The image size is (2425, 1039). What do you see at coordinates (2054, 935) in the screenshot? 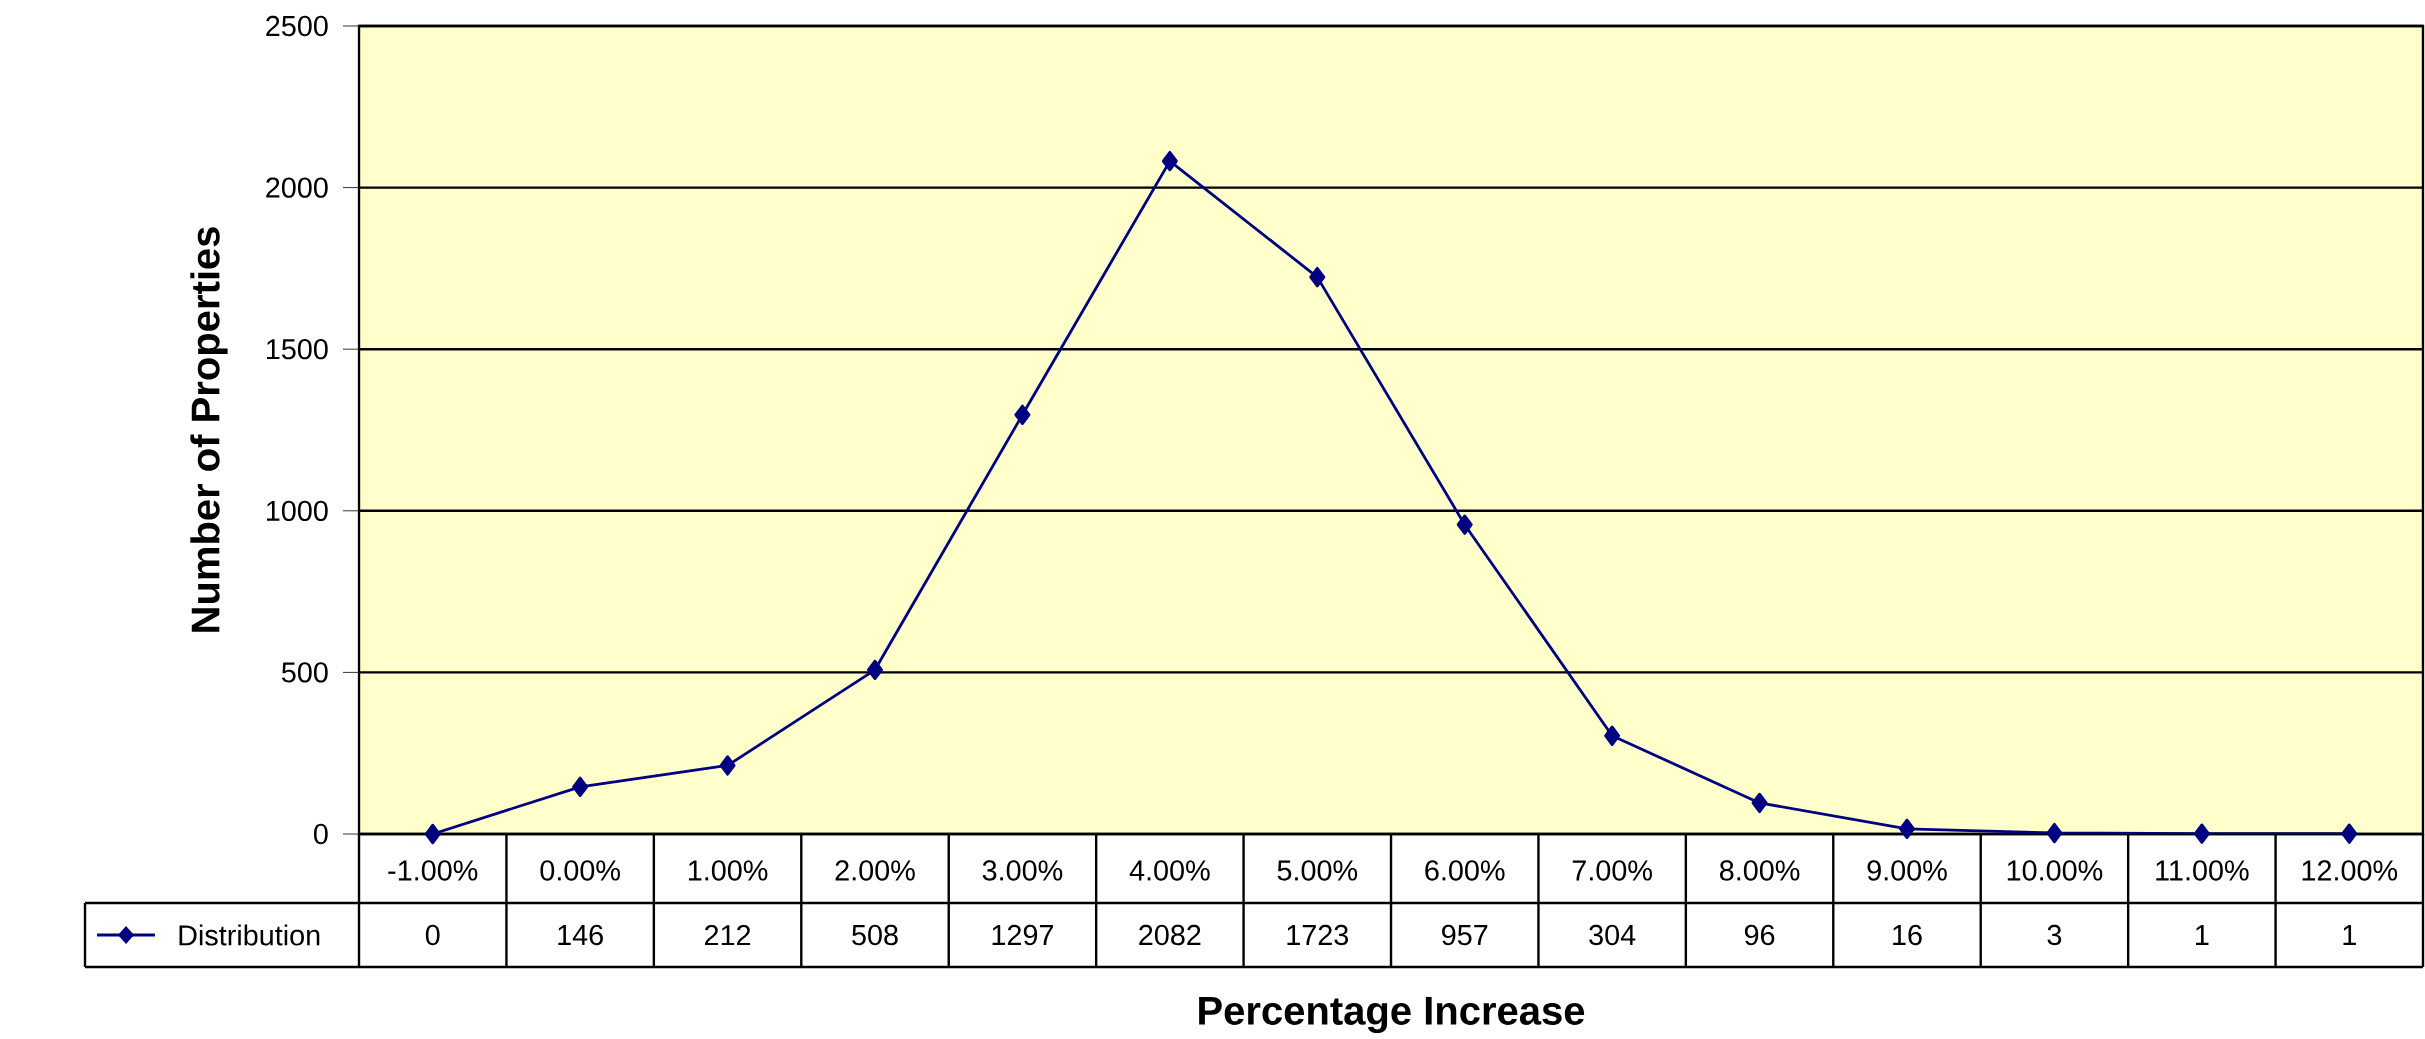
I see `data-label: 3` at bounding box center [2054, 935].